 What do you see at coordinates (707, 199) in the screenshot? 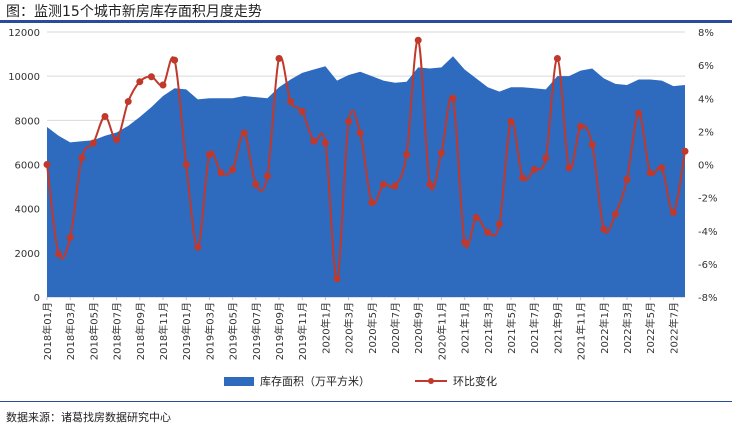
I see `right-tick-label: -2%` at bounding box center [707, 199].